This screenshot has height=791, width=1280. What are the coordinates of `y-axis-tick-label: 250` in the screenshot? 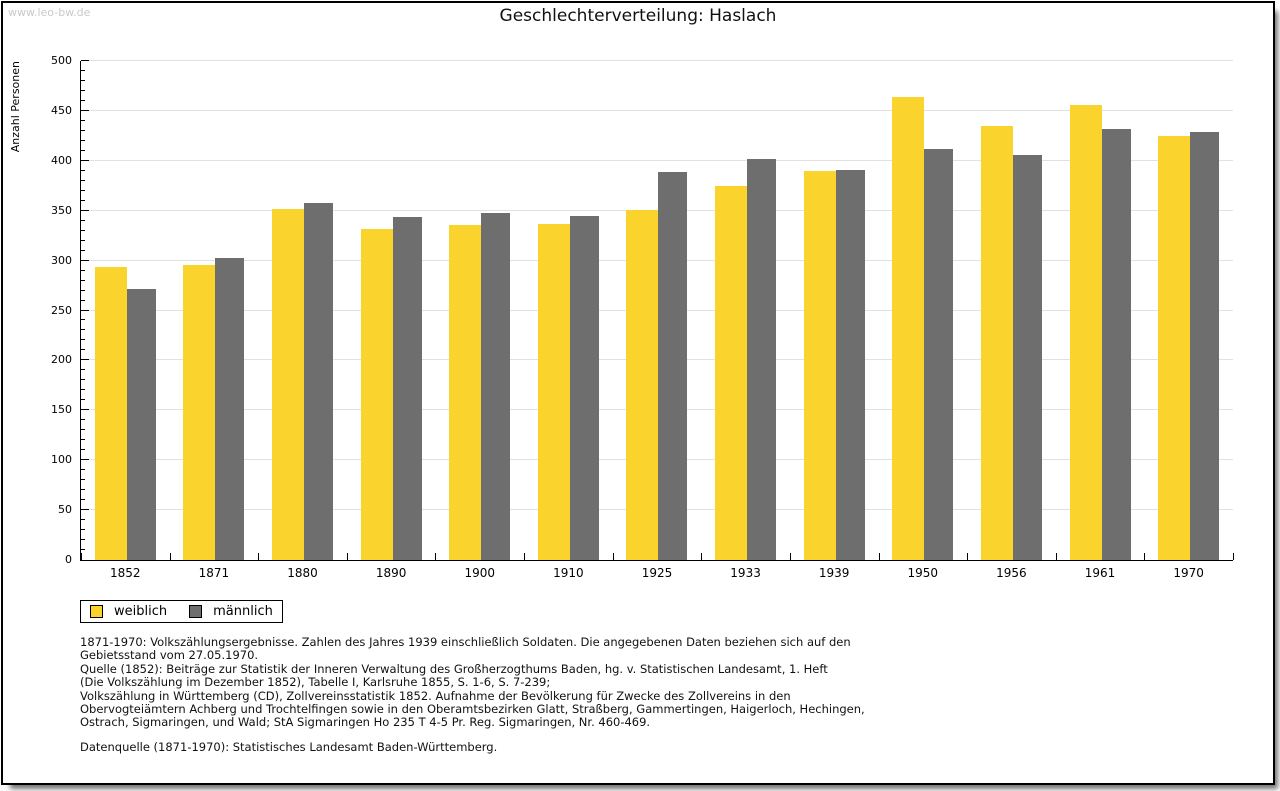 It's located at (61, 310).